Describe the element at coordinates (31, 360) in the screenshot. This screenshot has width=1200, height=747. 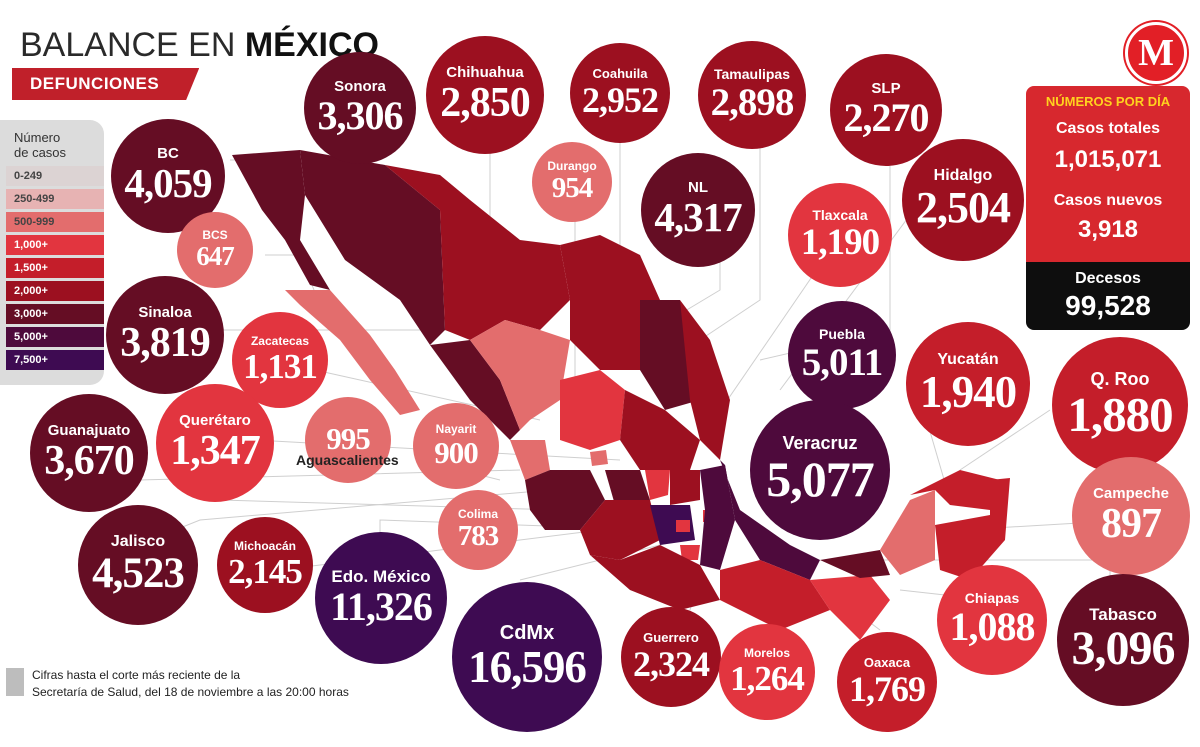
I see `legend-label: 7,500+` at that location.